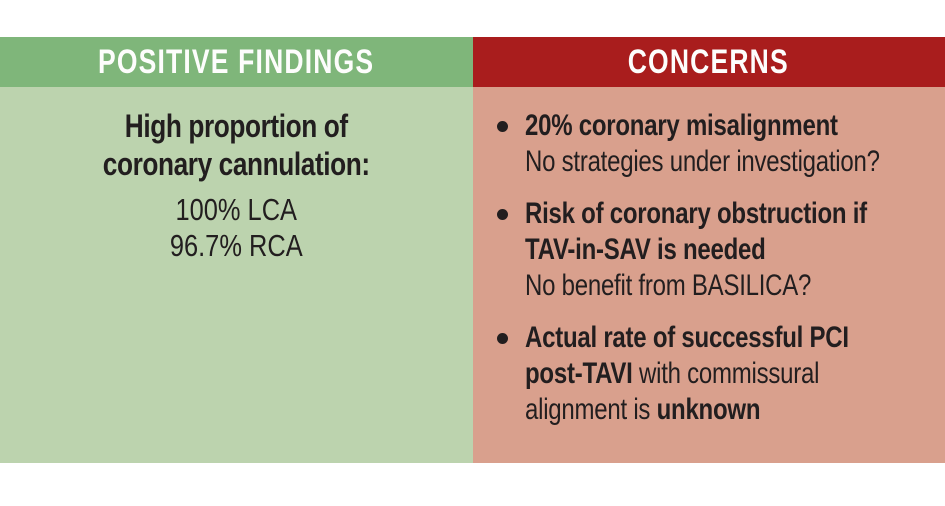 The height and width of the screenshot is (506, 945). I want to click on concerns-header: CONCERNS, so click(708, 62).